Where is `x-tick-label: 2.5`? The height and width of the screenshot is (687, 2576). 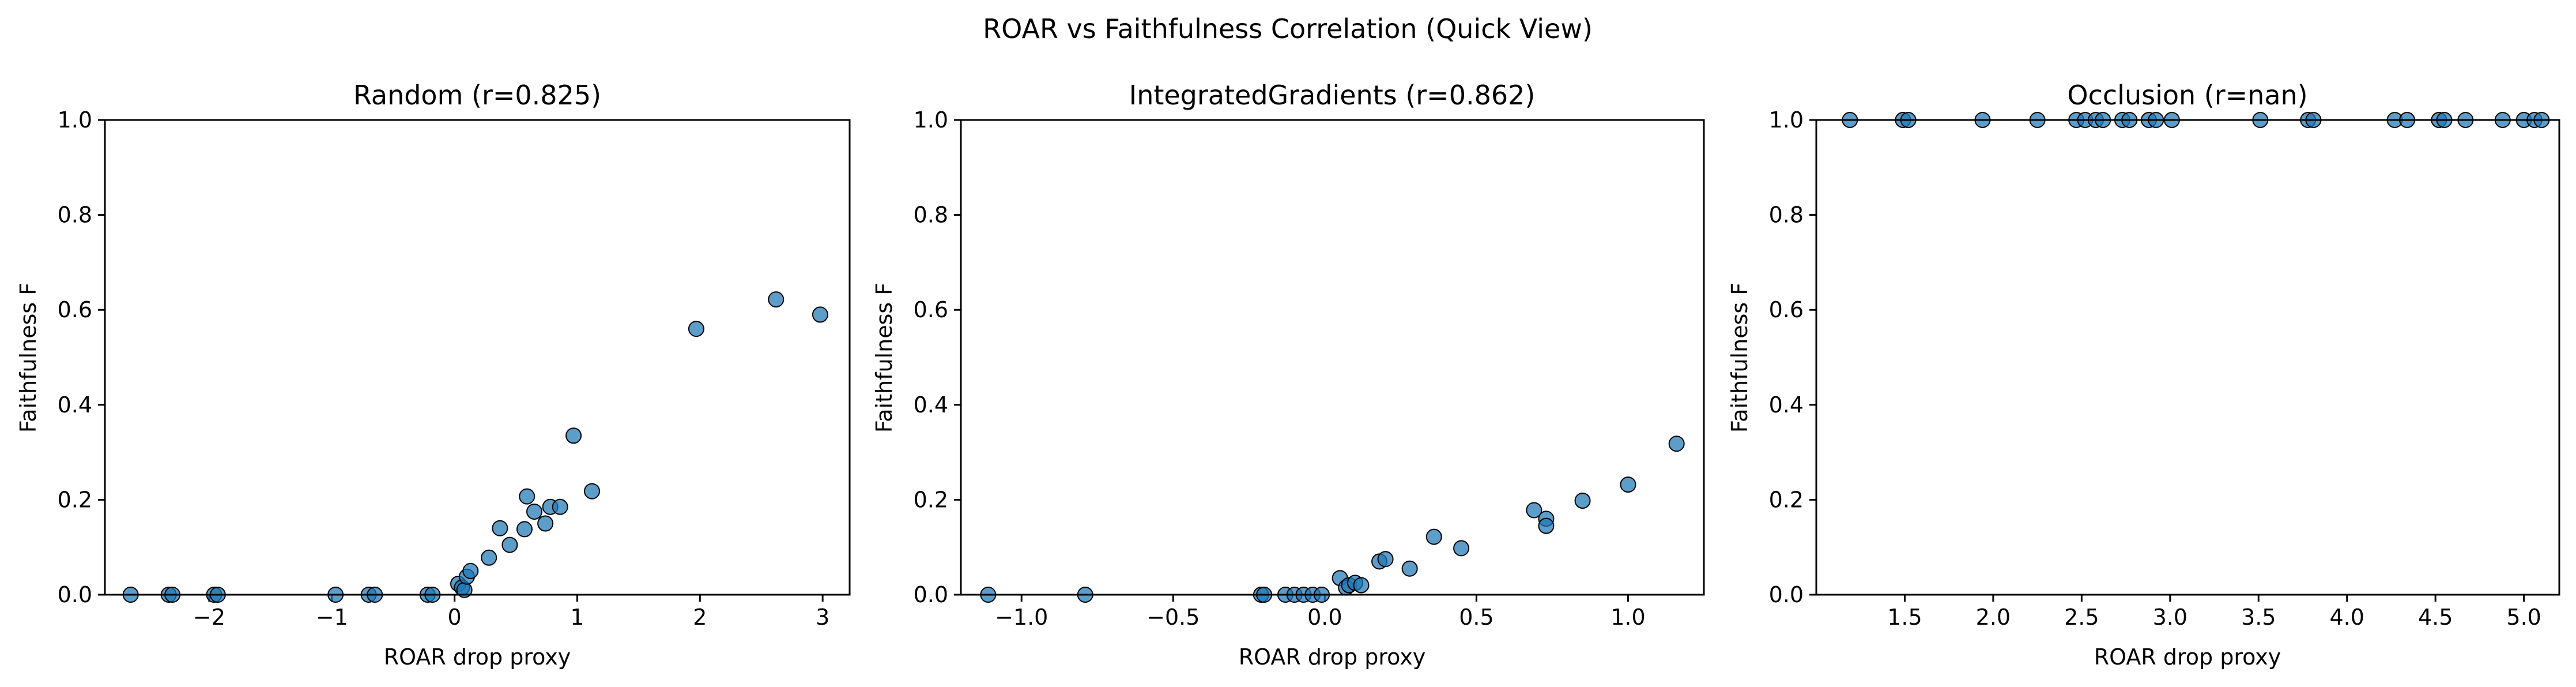
x-tick-label: 2.5 is located at coordinates (2081, 617).